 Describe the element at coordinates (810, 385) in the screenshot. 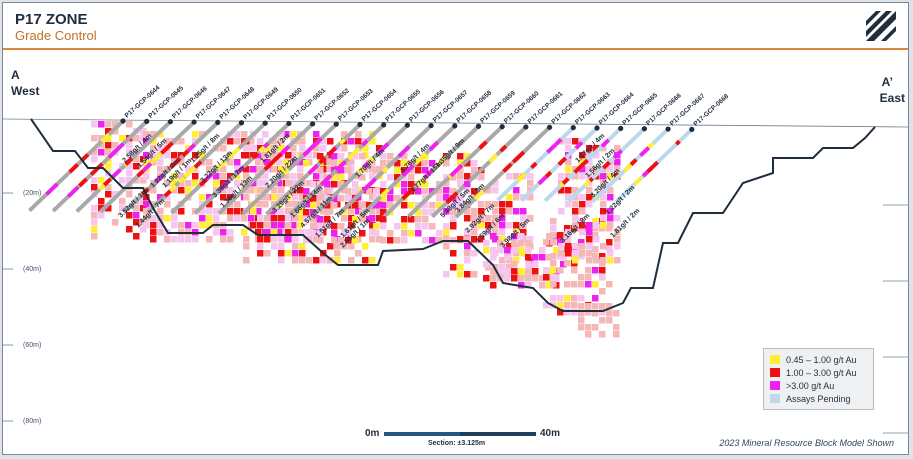

I see `legend-label: >3.00 g/t Au` at that location.